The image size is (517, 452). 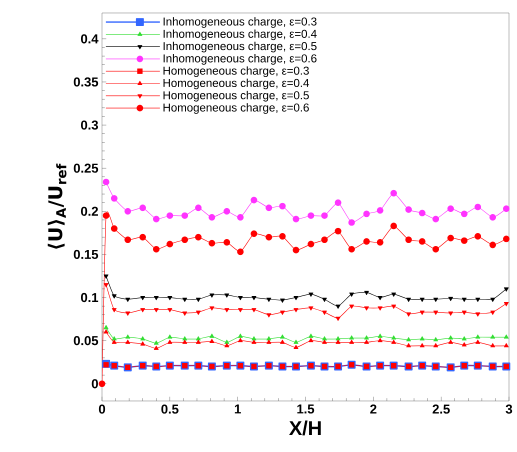 I want to click on x-axis-title: X/H, so click(x=305, y=428).